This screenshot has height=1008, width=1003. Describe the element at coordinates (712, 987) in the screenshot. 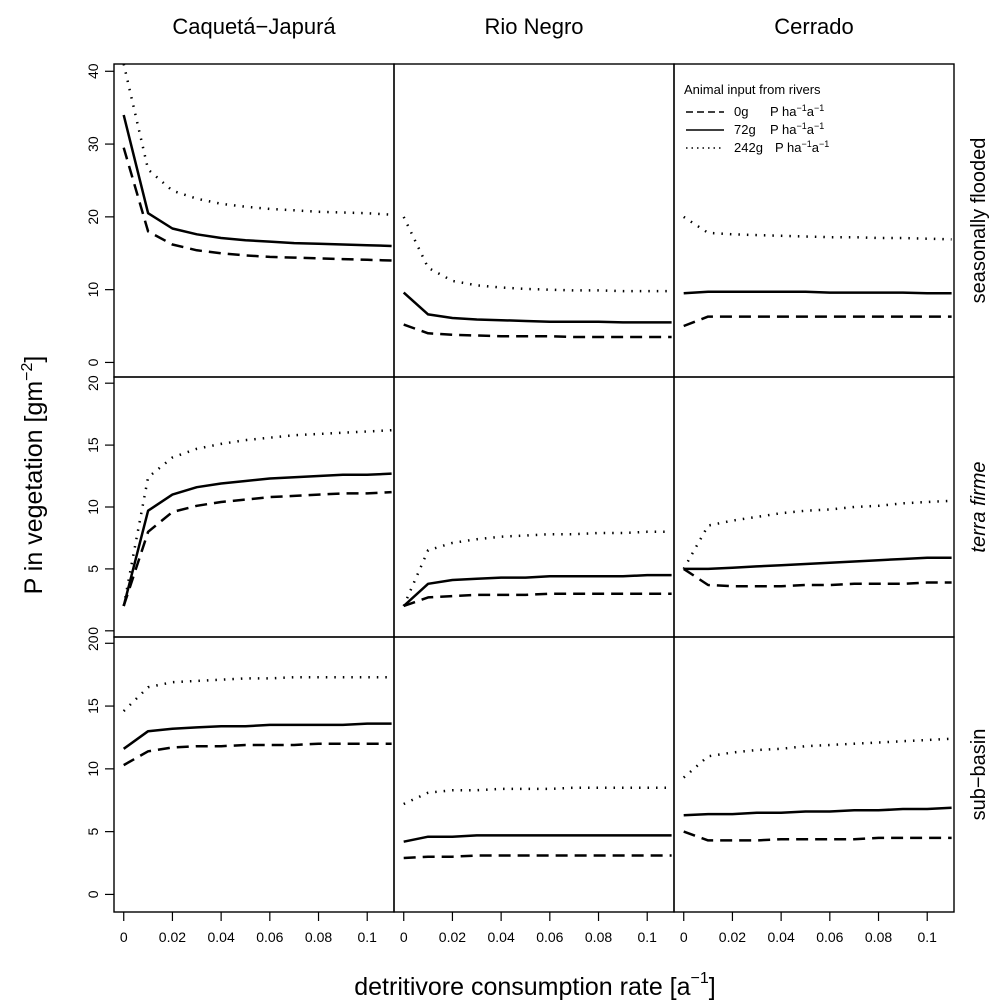

I see `x-axis-label-end: ]` at that location.